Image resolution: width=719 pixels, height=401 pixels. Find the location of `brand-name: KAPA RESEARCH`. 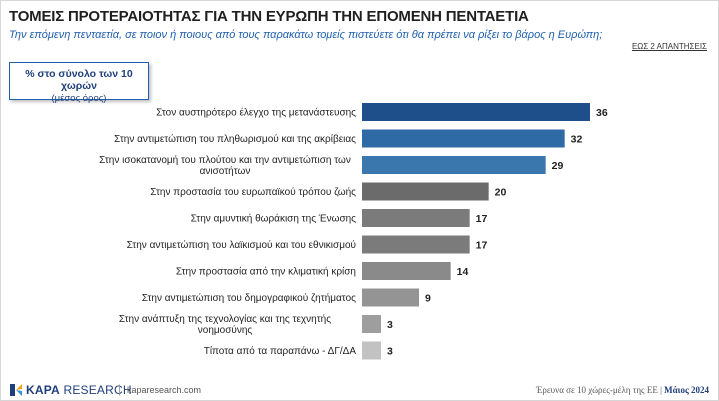

brand-name: KAPA RESEARCH is located at coordinates (79, 390).